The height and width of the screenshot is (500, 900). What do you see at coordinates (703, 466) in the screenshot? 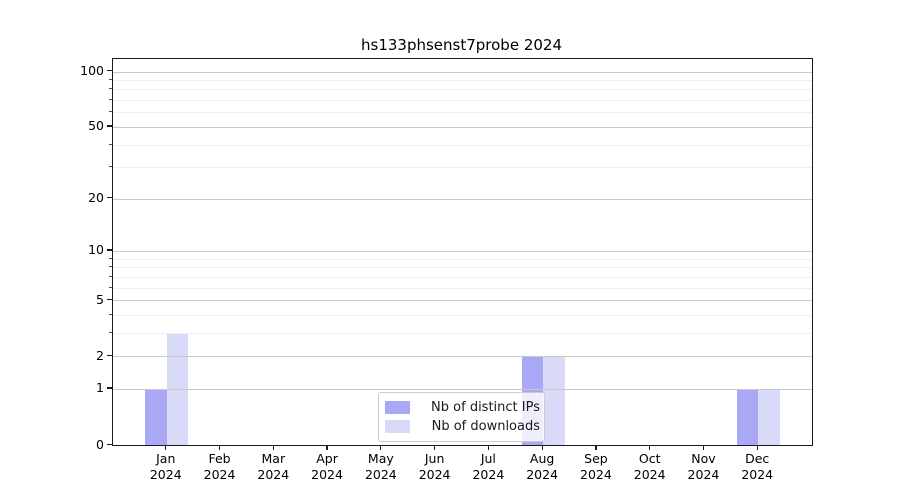
I see `x-tick-label: Nov 2024` at bounding box center [703, 466].